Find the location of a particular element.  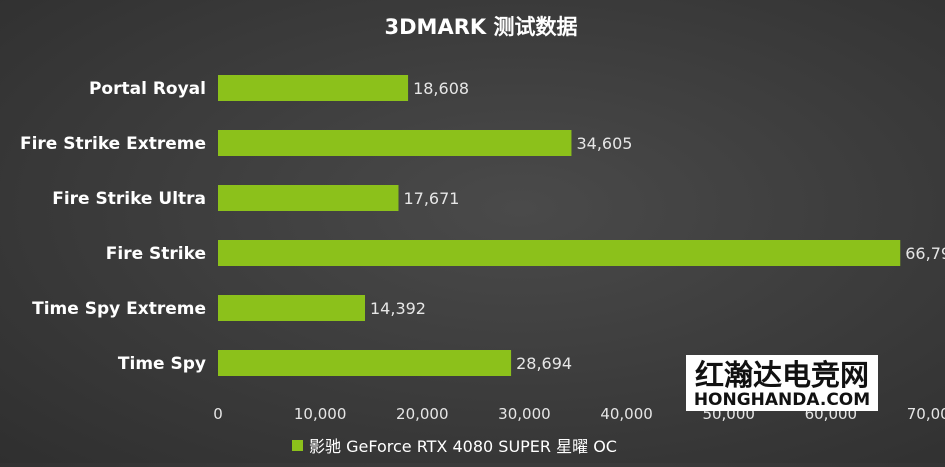

chart-title: 3DMARK 测试数据 is located at coordinates (481, 27).